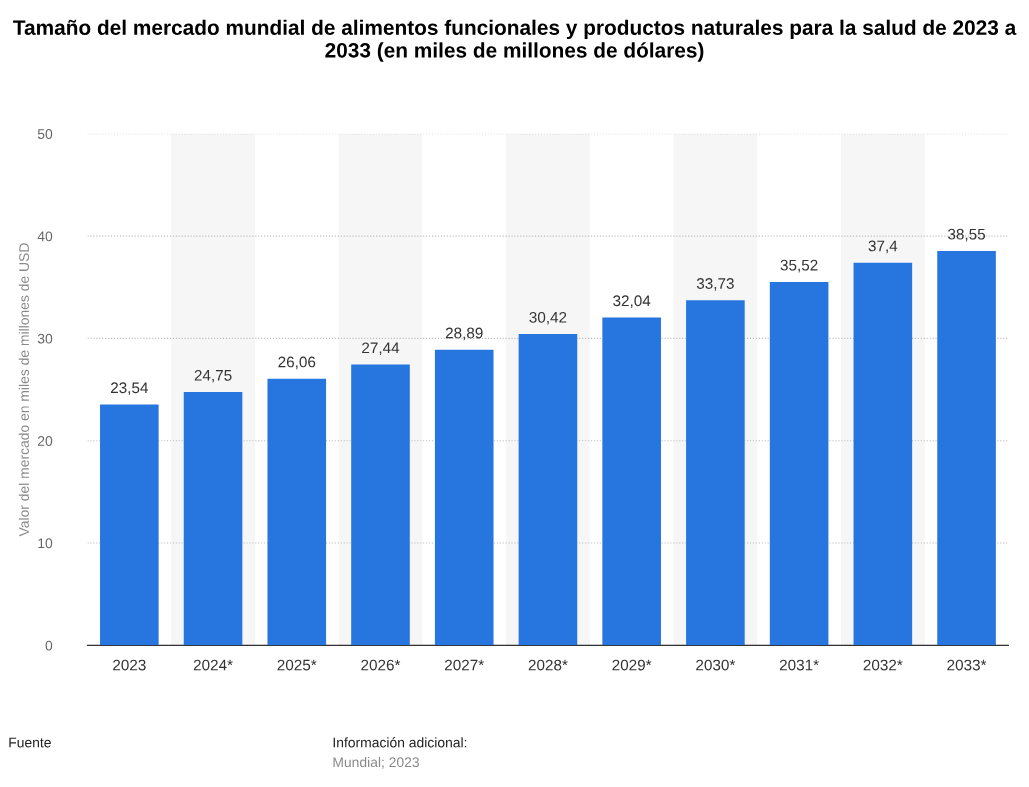  Describe the element at coordinates (716, 665) in the screenshot. I see `x-tick-label: 2030*` at that location.